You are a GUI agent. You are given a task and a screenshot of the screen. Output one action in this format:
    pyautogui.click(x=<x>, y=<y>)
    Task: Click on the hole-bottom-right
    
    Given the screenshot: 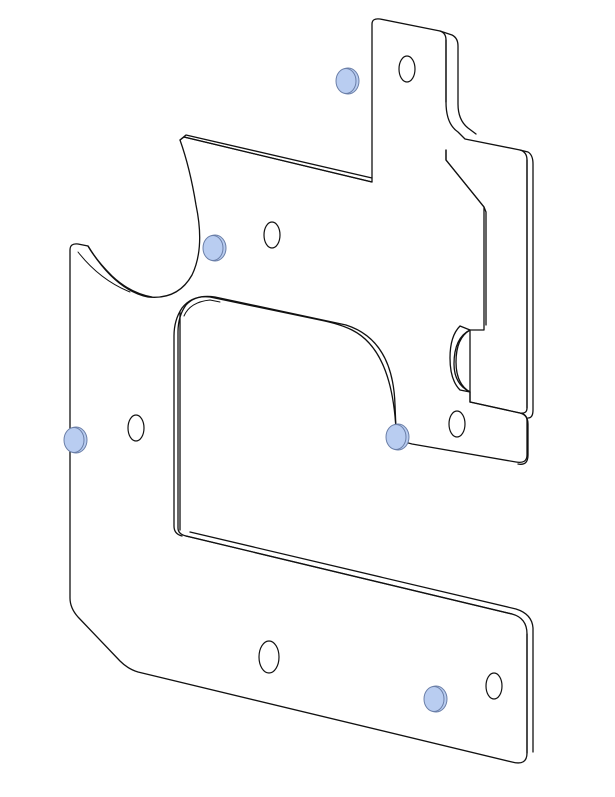 What is the action you would take?
    pyautogui.click(x=494, y=686)
    